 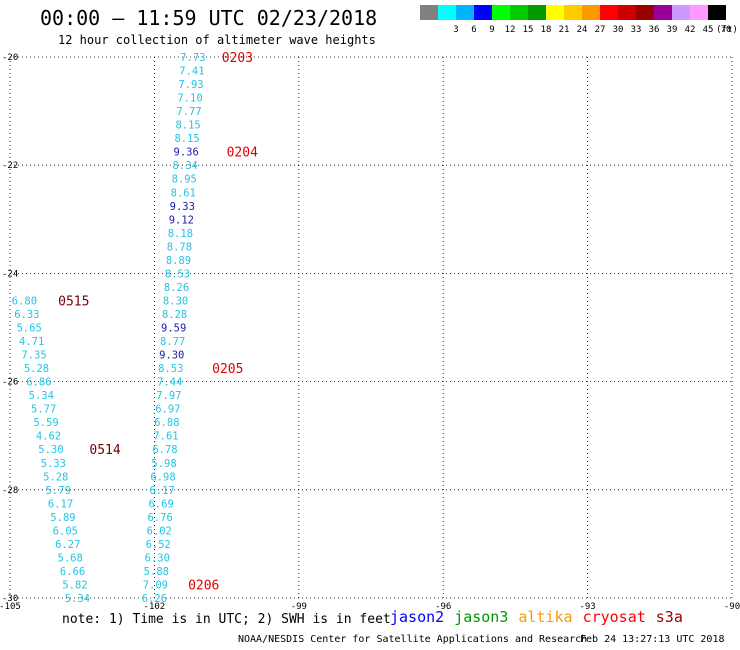 What do you see at coordinates (57, 491) in the screenshot?
I see `wave-height-value: 5.79` at bounding box center [57, 491].